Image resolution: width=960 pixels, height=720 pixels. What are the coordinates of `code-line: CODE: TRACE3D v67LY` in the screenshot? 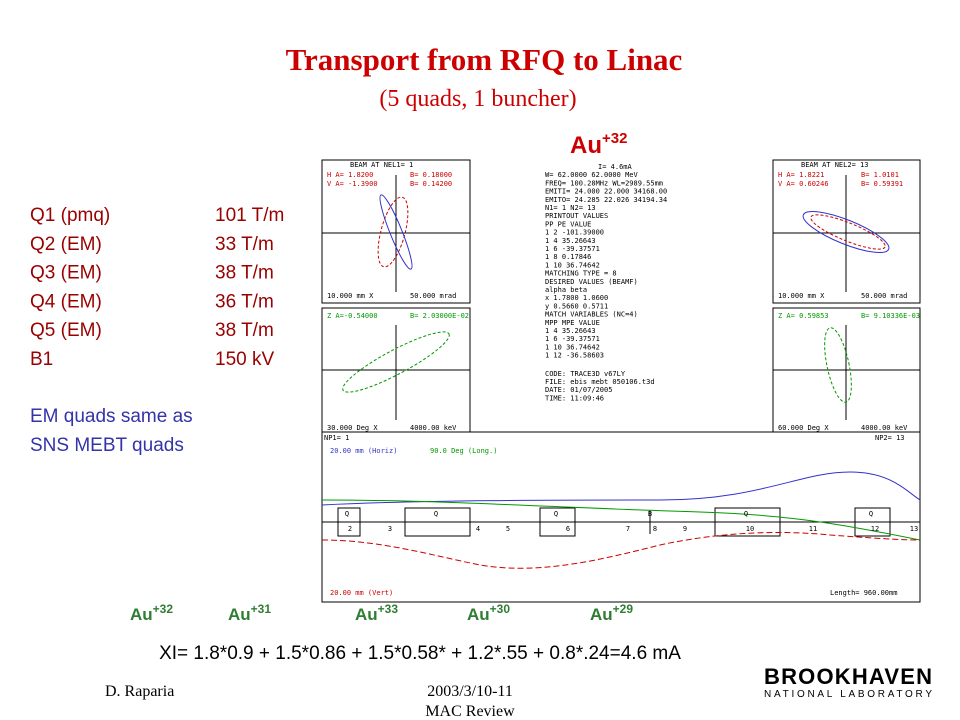 It's located at (585, 374).